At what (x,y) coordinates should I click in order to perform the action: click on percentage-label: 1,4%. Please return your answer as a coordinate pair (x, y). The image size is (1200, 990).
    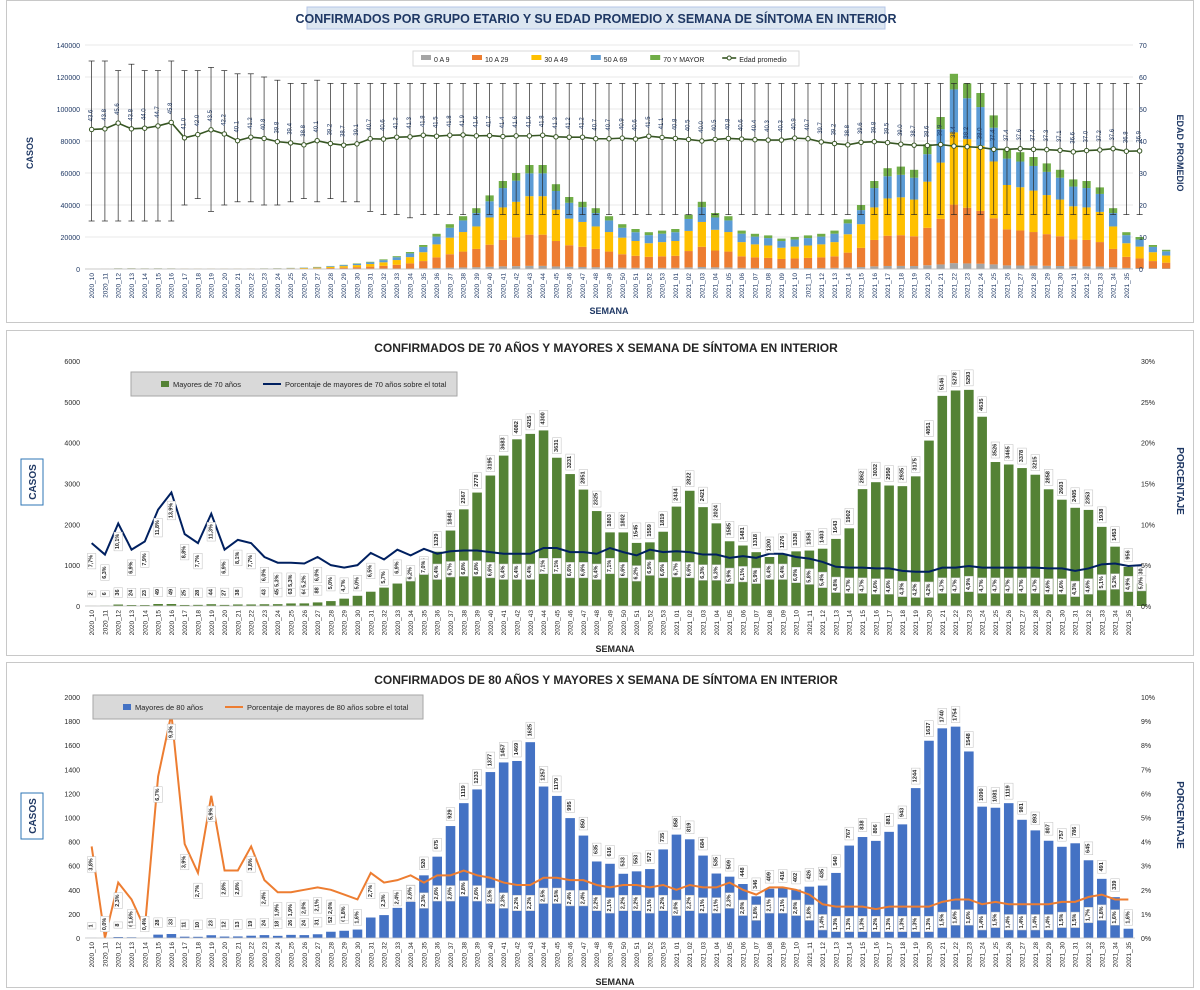
    Looking at the image, I should click on (1009, 922).